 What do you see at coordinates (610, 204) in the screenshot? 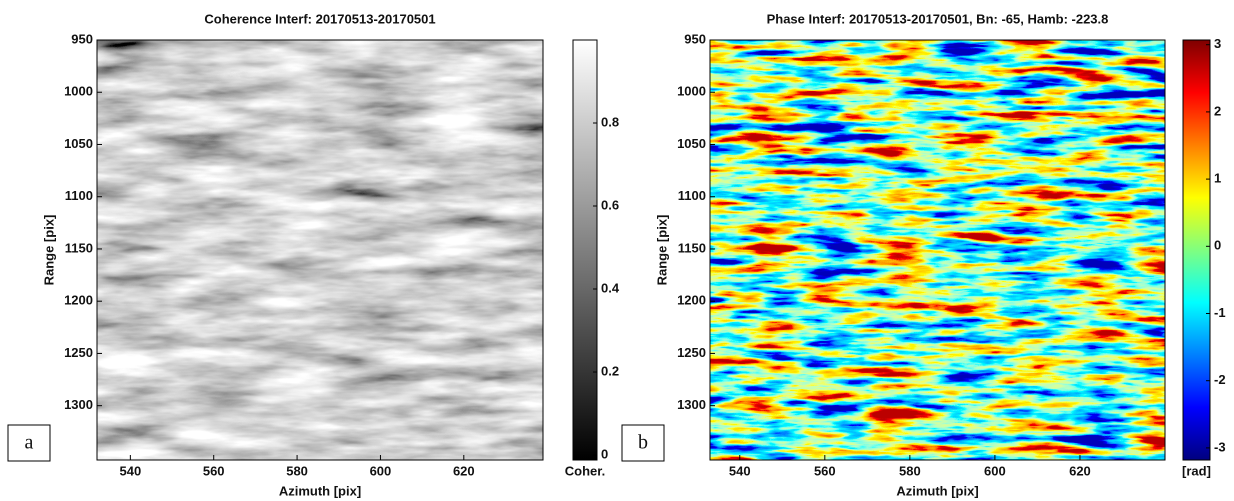
I see `colorbar-tick-label: 0.6` at bounding box center [610, 204].